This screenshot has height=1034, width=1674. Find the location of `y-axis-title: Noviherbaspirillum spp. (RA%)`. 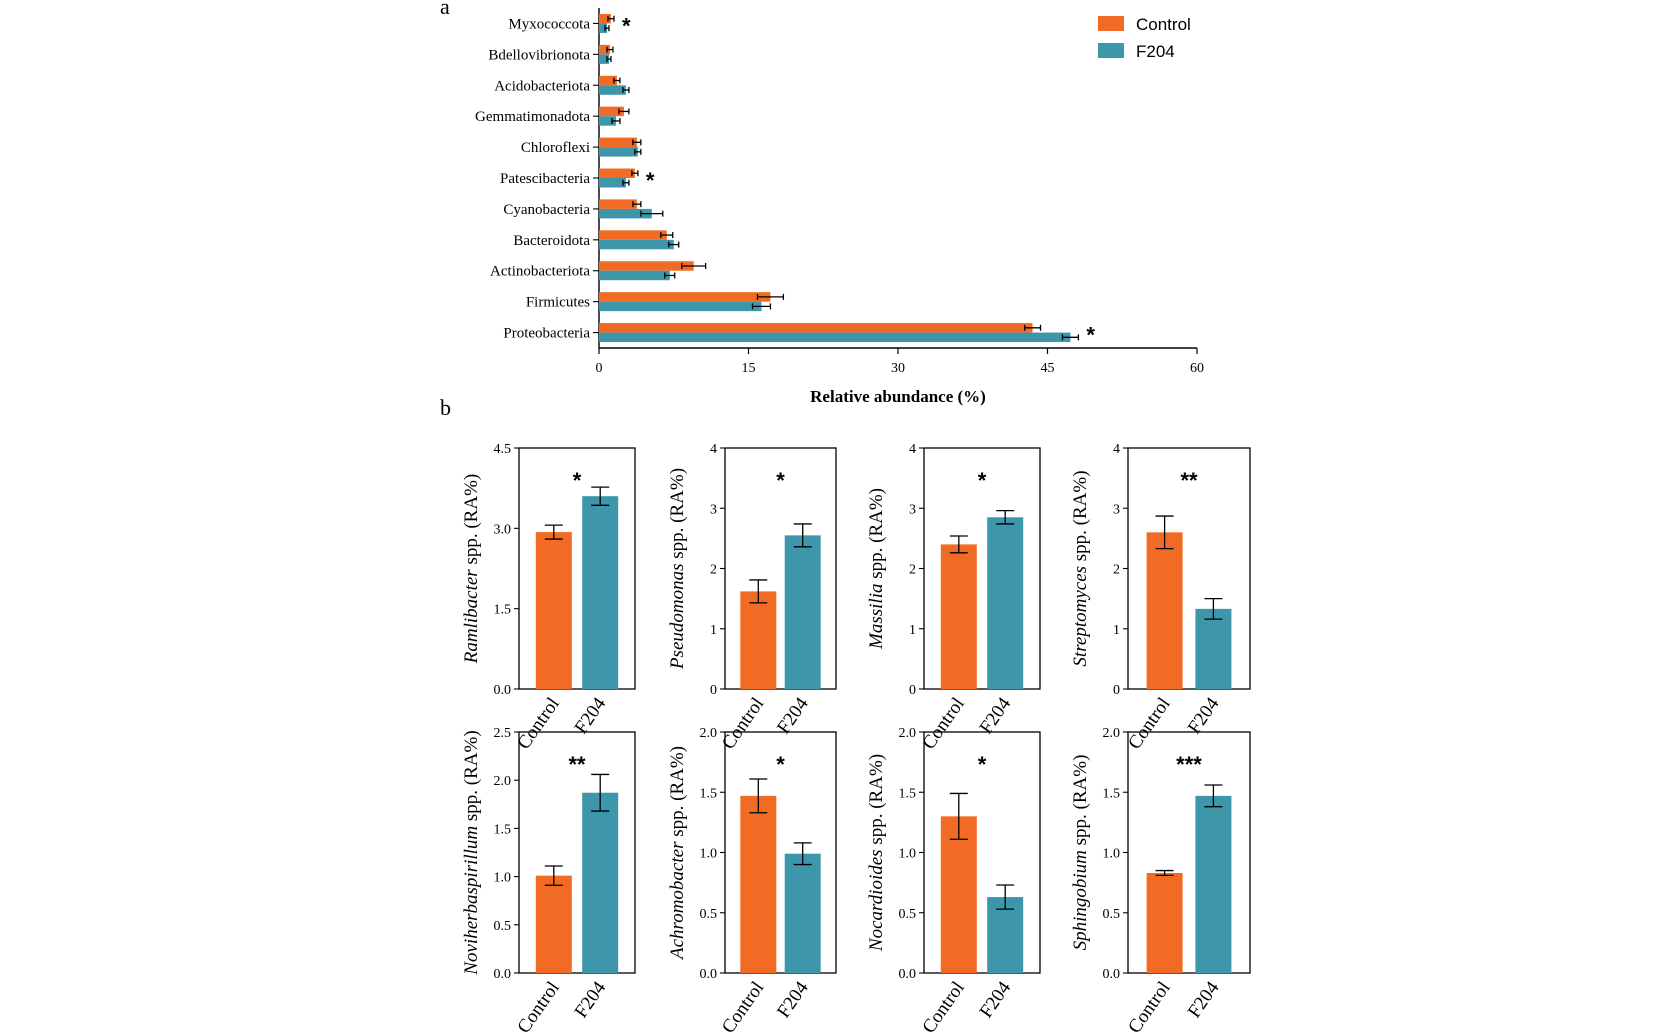

y-axis-title: Noviherbaspirillum spp. (RA%) is located at coordinates (471, 852).